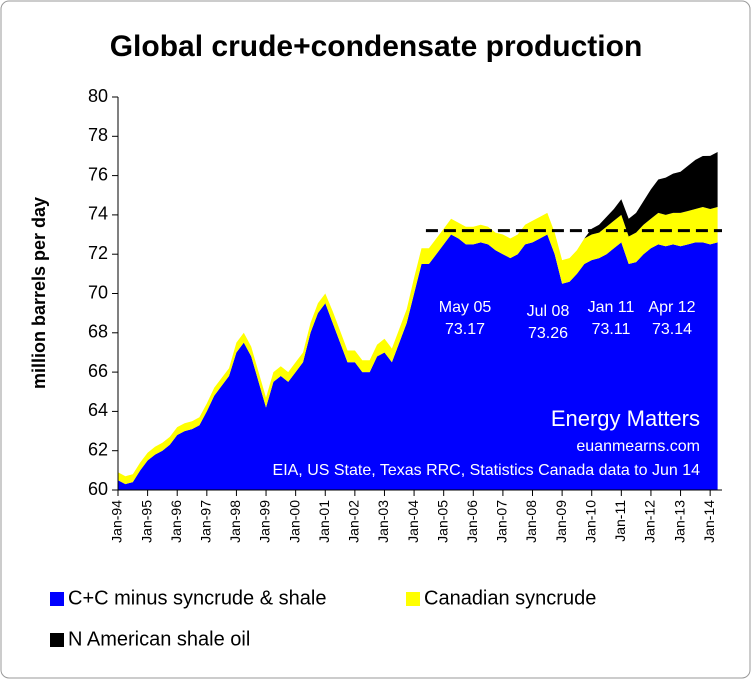 The image size is (752, 680). Describe the element at coordinates (39, 293) in the screenshot. I see `y-axis-label: million barrels per day` at that location.